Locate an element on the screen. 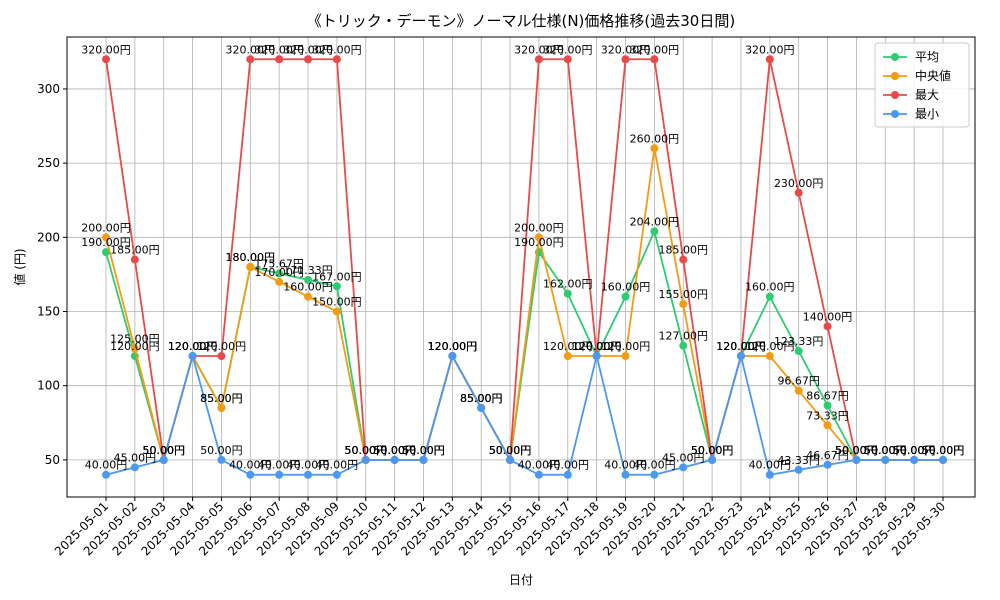 Image resolution: width=1000 pixels, height=600 pixels. data-label: 170.00円 is located at coordinates (279, 272).